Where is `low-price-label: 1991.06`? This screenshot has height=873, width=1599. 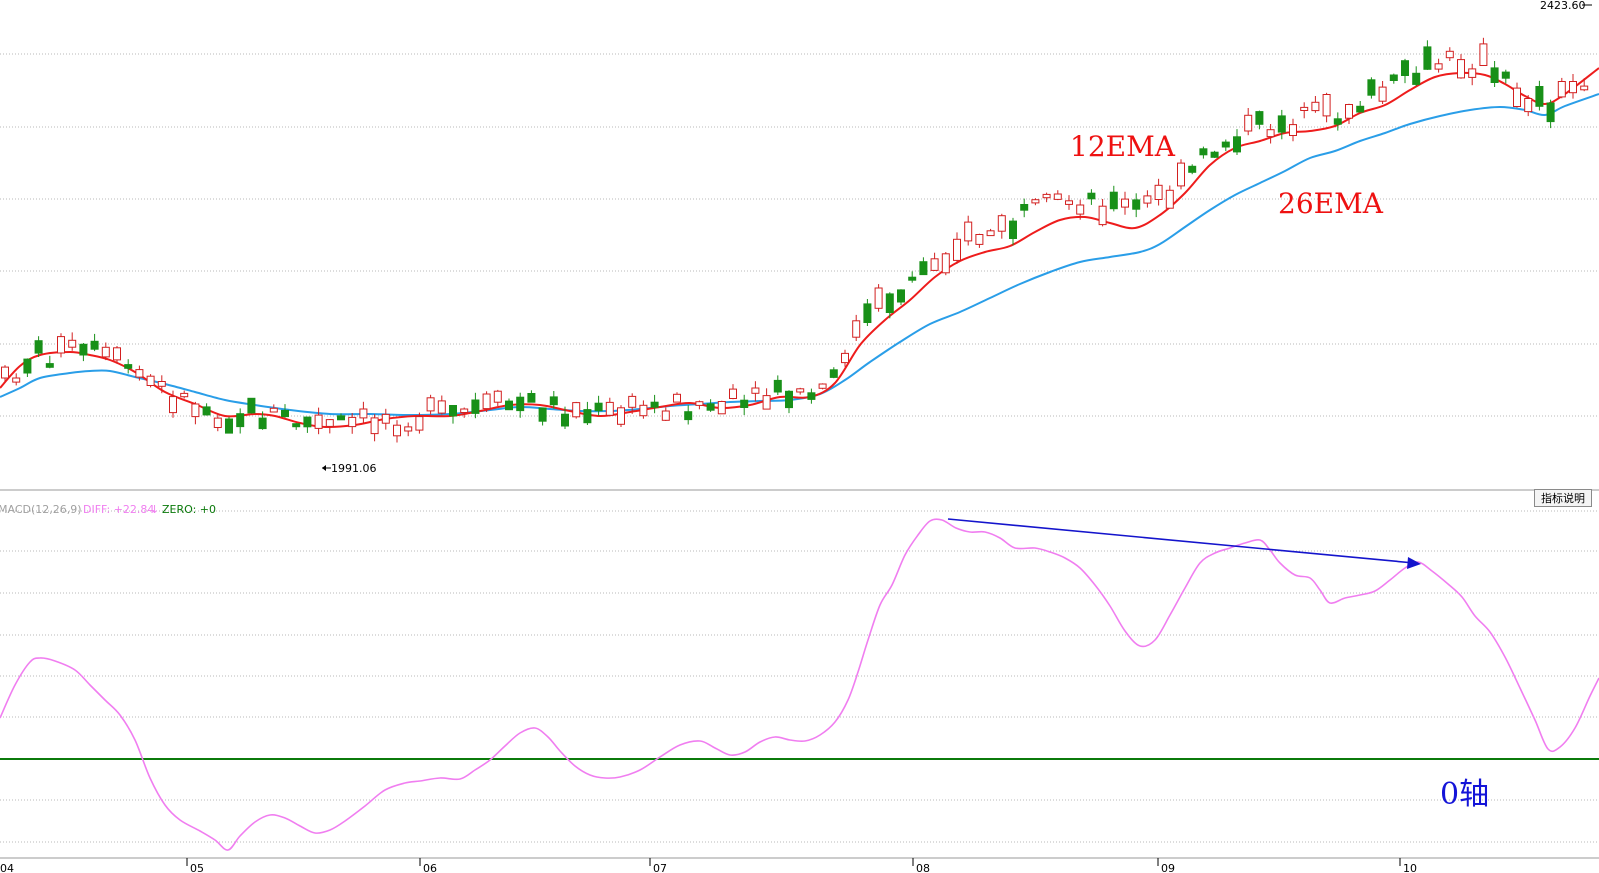 low-price-label: 1991.06 is located at coordinates (354, 468).